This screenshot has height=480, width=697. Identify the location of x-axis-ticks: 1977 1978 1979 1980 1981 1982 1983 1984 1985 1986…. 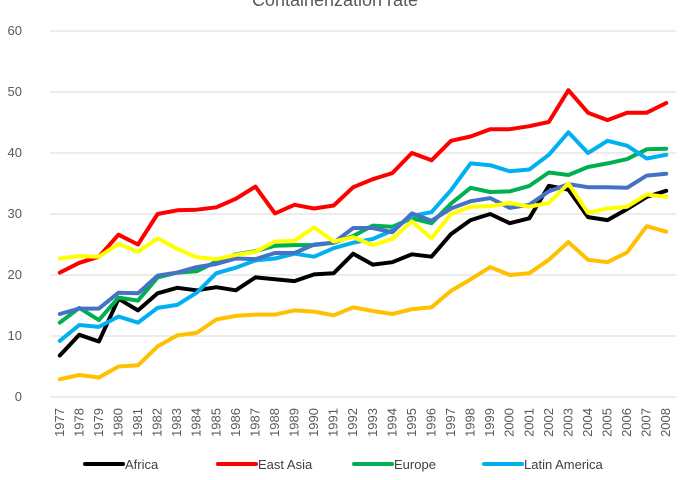
(362, 422).